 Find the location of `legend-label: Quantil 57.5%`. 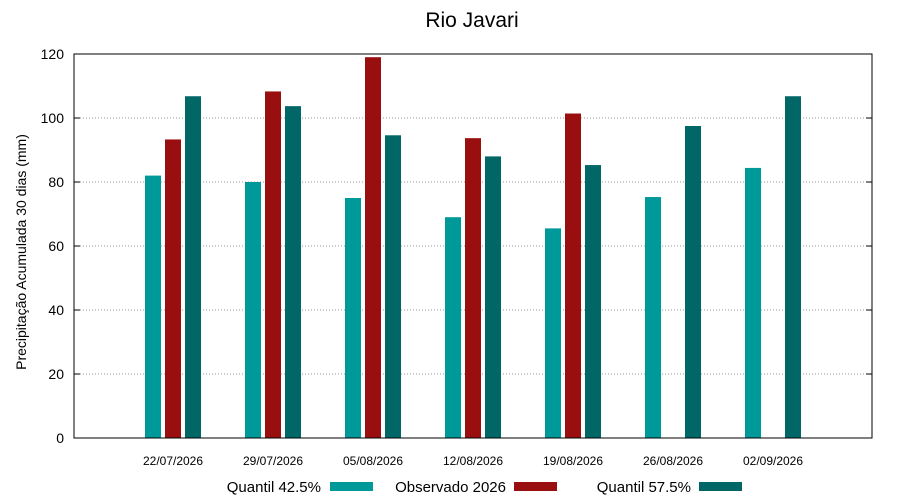

legend-label: Quantil 57.5% is located at coordinates (644, 487).